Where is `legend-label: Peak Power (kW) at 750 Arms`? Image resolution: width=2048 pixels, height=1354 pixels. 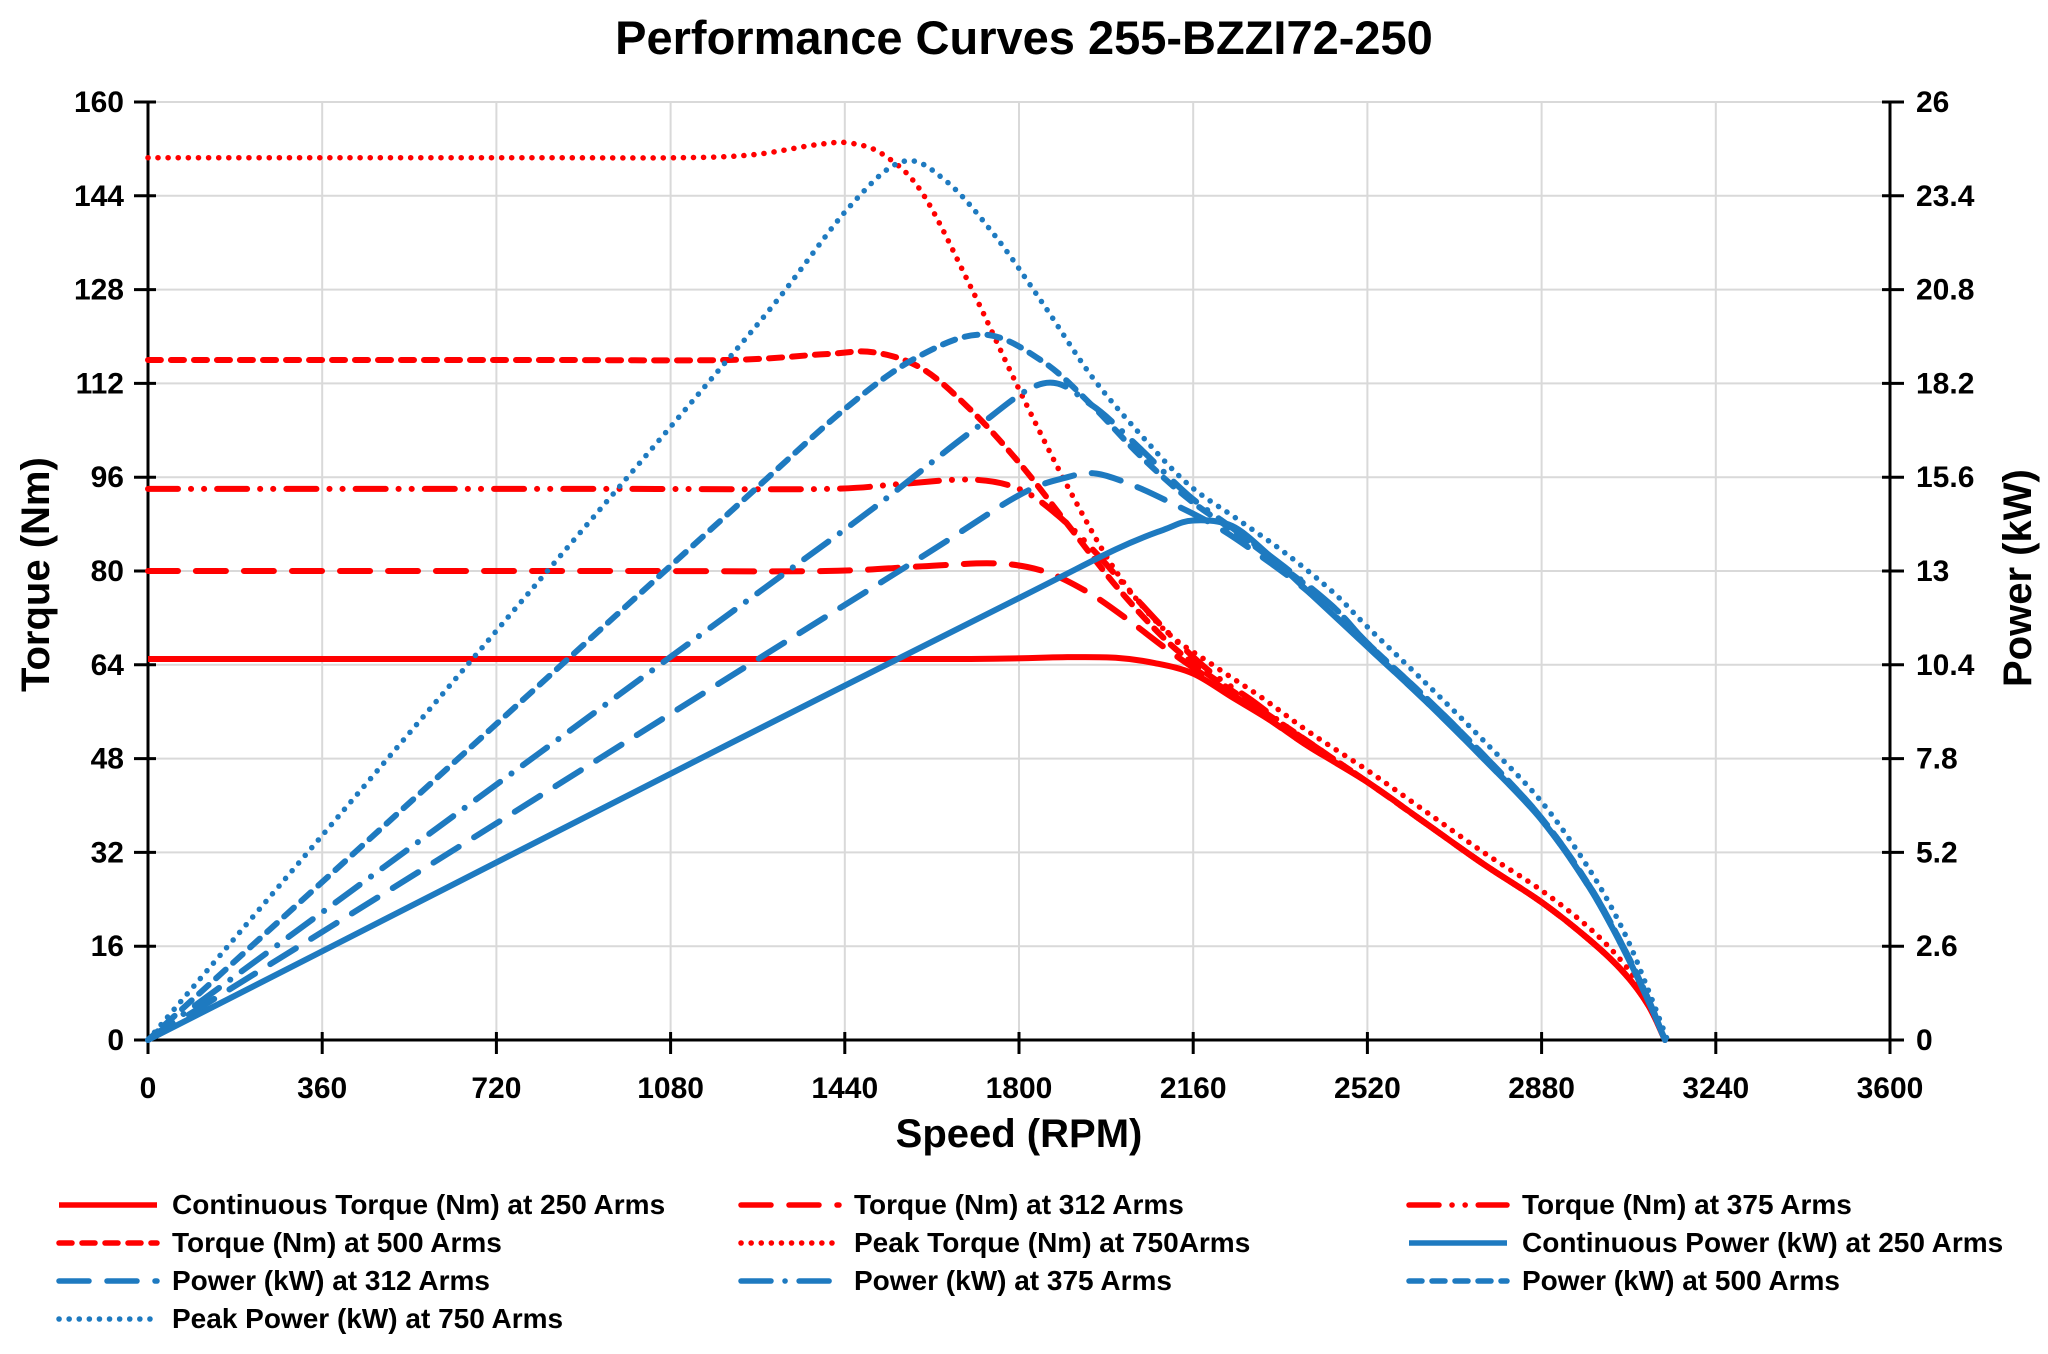
legend-label: Peak Power (kW) at 750 Arms is located at coordinates (368, 1318).